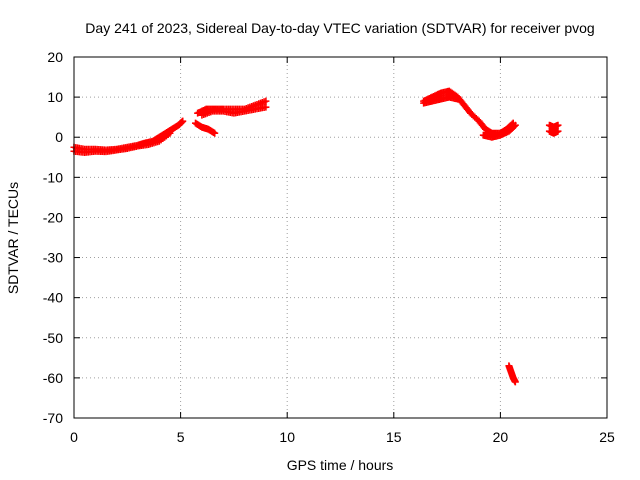 Image resolution: width=640 pixels, height=480 pixels. What do you see at coordinates (181, 437) in the screenshot?
I see `x-tick-label: 5` at bounding box center [181, 437].